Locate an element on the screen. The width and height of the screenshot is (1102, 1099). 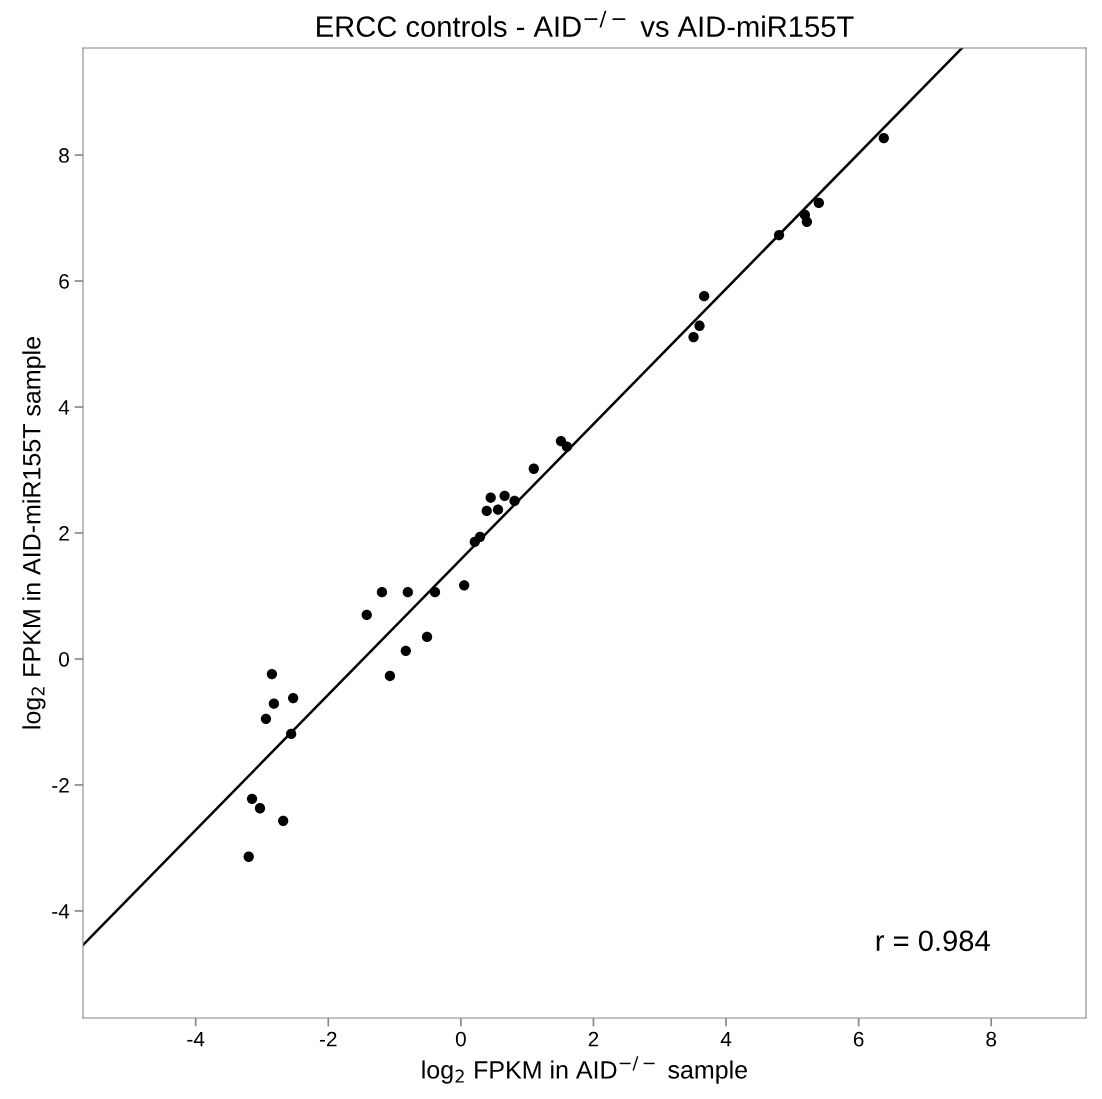
y-tick-label: -2 is located at coordinates (60, 785).